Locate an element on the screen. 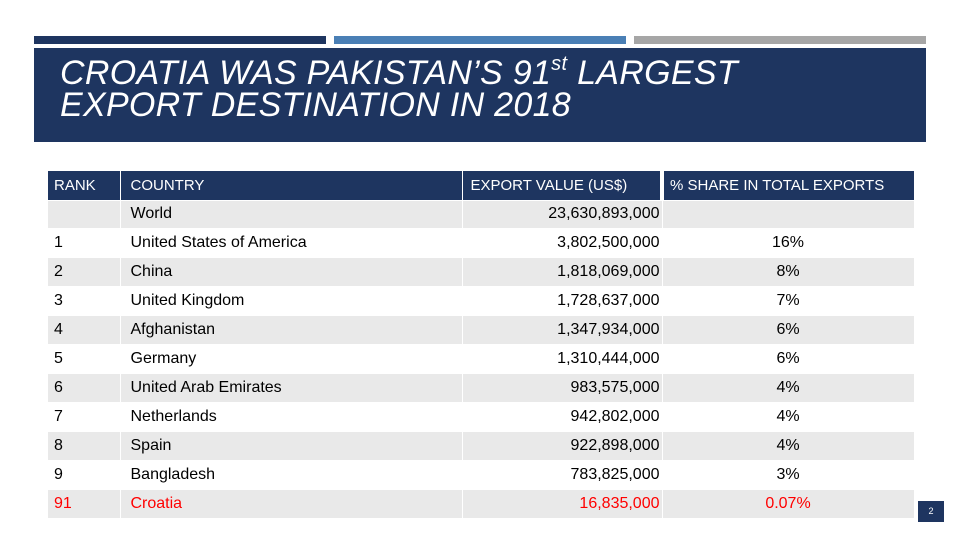 This screenshot has width=960, height=540. table-row: 5 Germany 1,310,444,000 6% is located at coordinates (481, 359).